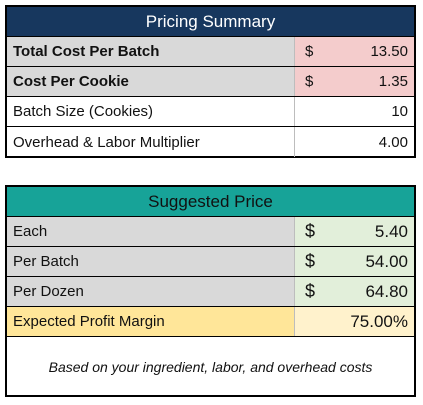 This screenshot has height=405, width=423. What do you see at coordinates (151, 321) in the screenshot?
I see `profit-margin-label: Expected Profit Margin` at bounding box center [151, 321].